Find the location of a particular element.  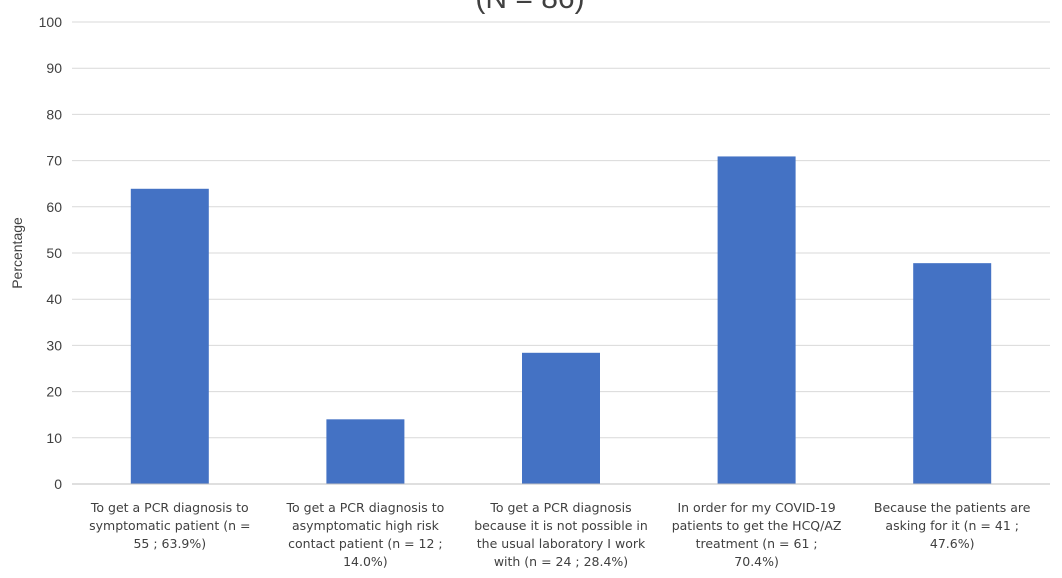

y-tick-label: 0 is located at coordinates (58, 484).